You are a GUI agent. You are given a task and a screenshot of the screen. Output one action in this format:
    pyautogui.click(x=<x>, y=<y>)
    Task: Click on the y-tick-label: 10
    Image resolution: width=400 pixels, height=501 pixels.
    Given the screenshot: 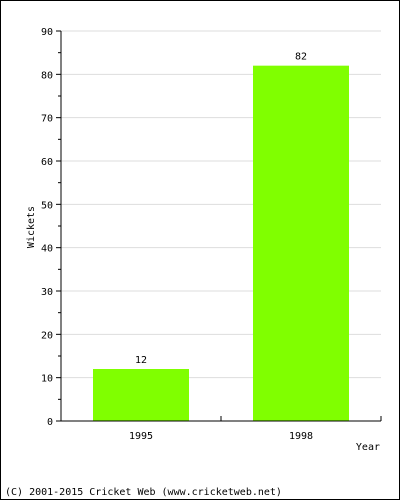 What is the action you would take?
    pyautogui.click(x=47, y=379)
    